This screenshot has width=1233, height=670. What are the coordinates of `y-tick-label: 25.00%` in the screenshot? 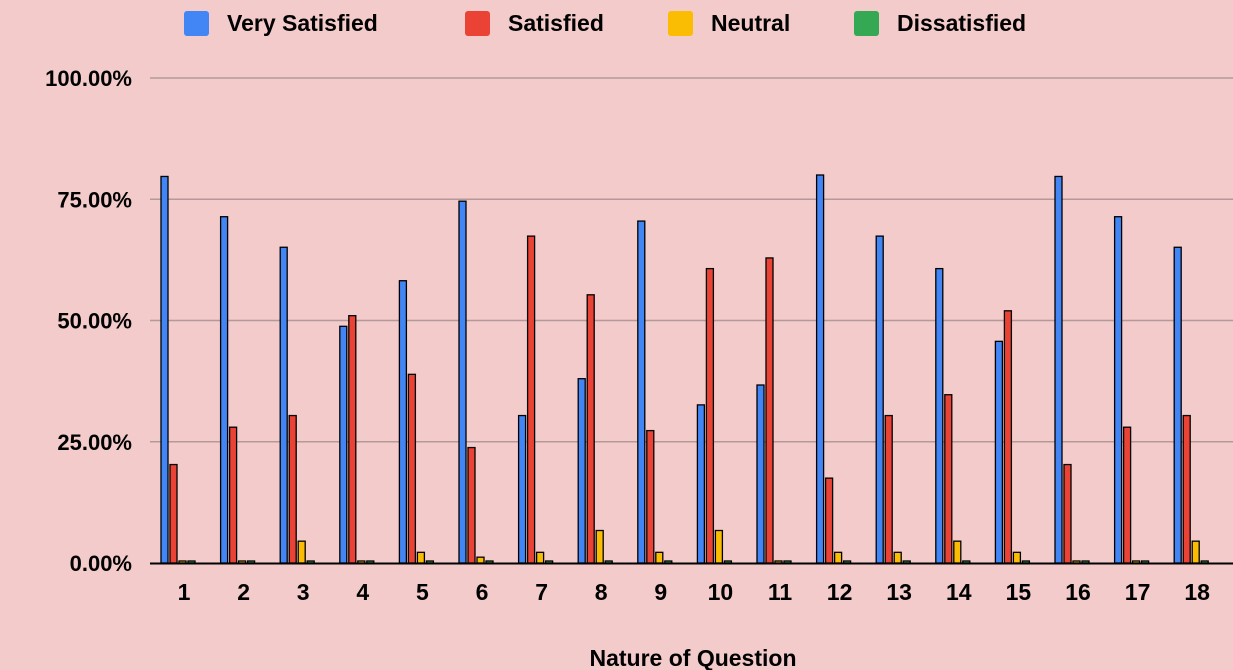 It's located at (94, 442).